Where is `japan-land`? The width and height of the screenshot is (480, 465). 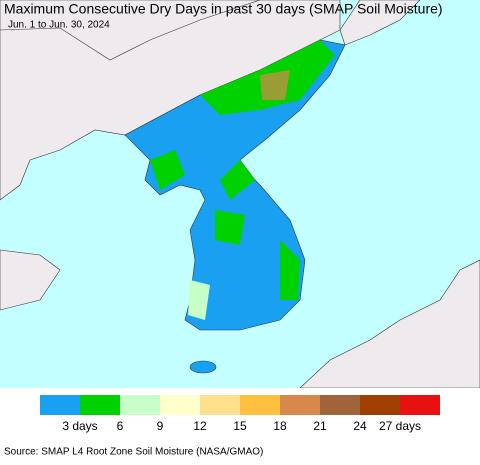
japan-land is located at coordinates (389, 324).